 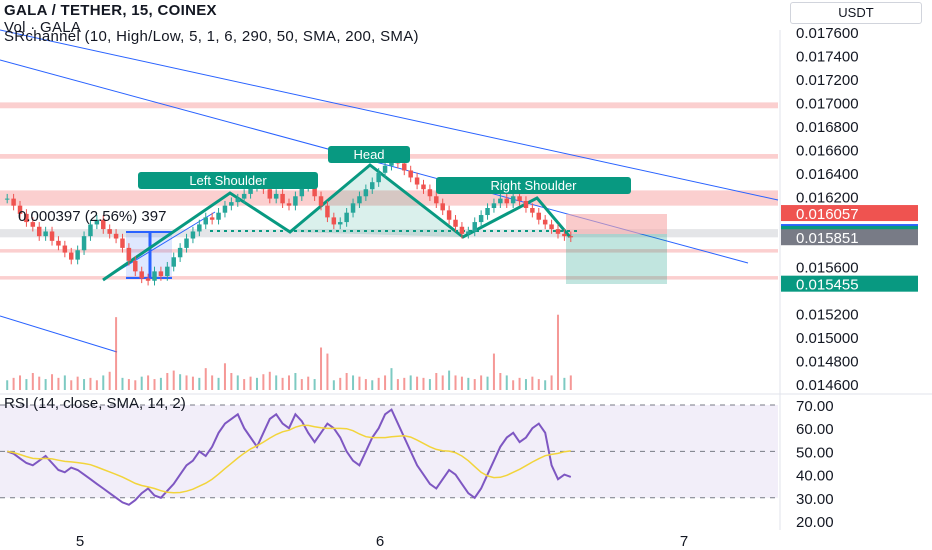 I want to click on price-tick-label: 0.014800, so click(x=827, y=362).